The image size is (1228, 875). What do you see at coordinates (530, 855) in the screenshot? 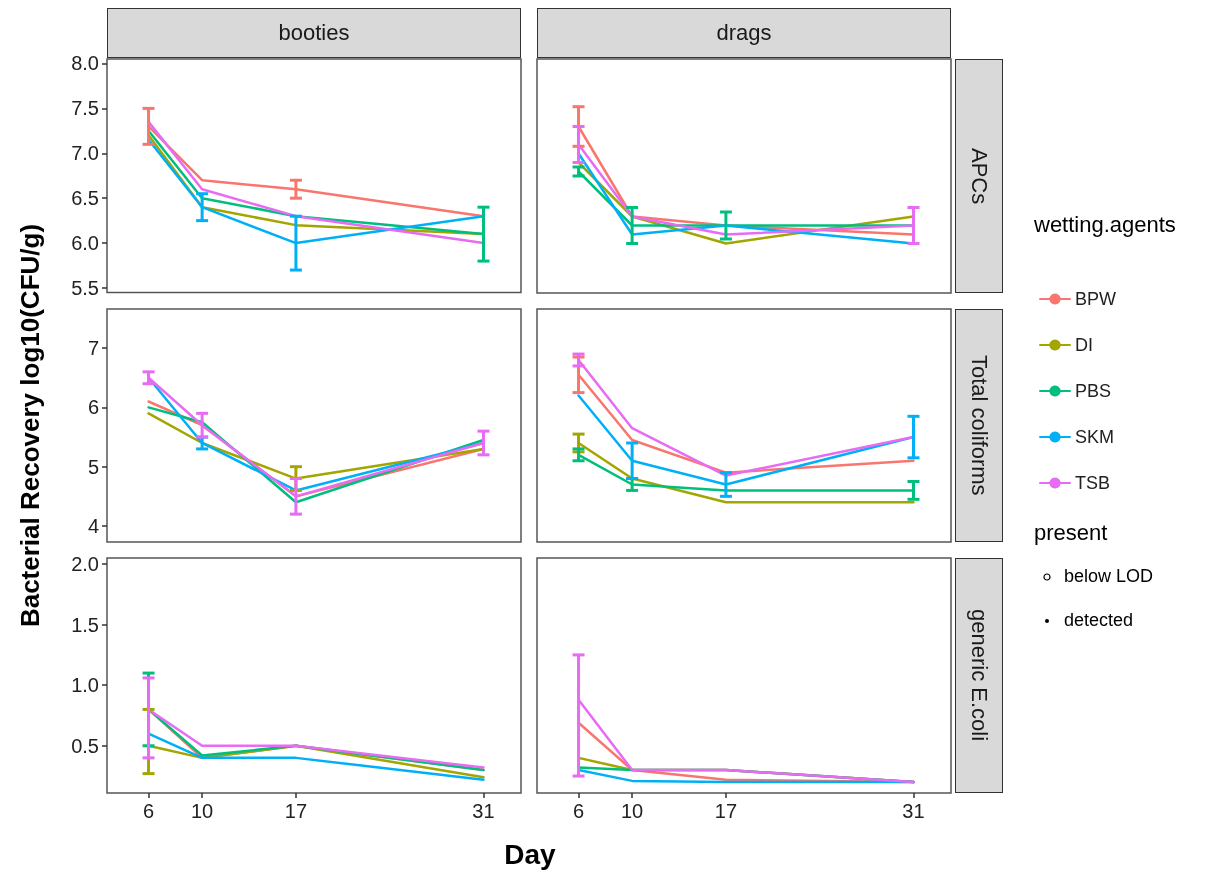
I see `x-axis-title: Day` at bounding box center [530, 855].